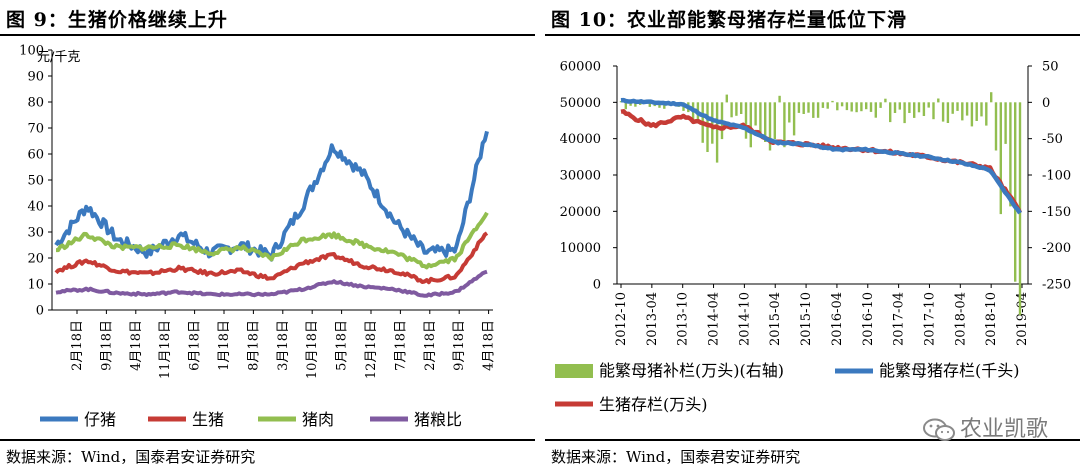 The width and height of the screenshot is (1080, 474). Describe the element at coordinates (58, 57) in the screenshot. I see `y-unit-label: 元/千克` at that location.